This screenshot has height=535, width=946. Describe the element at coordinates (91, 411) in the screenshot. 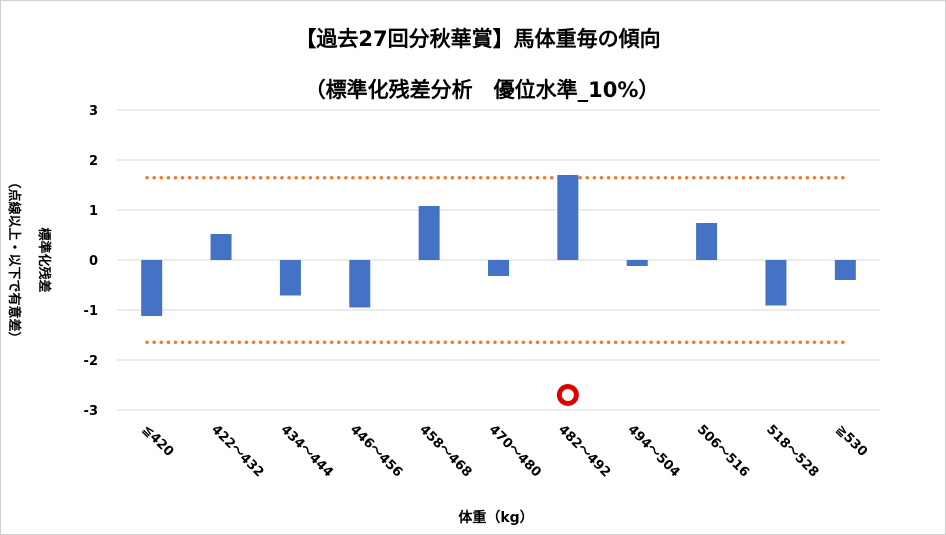

I see `y-tick-label: -3` at that location.